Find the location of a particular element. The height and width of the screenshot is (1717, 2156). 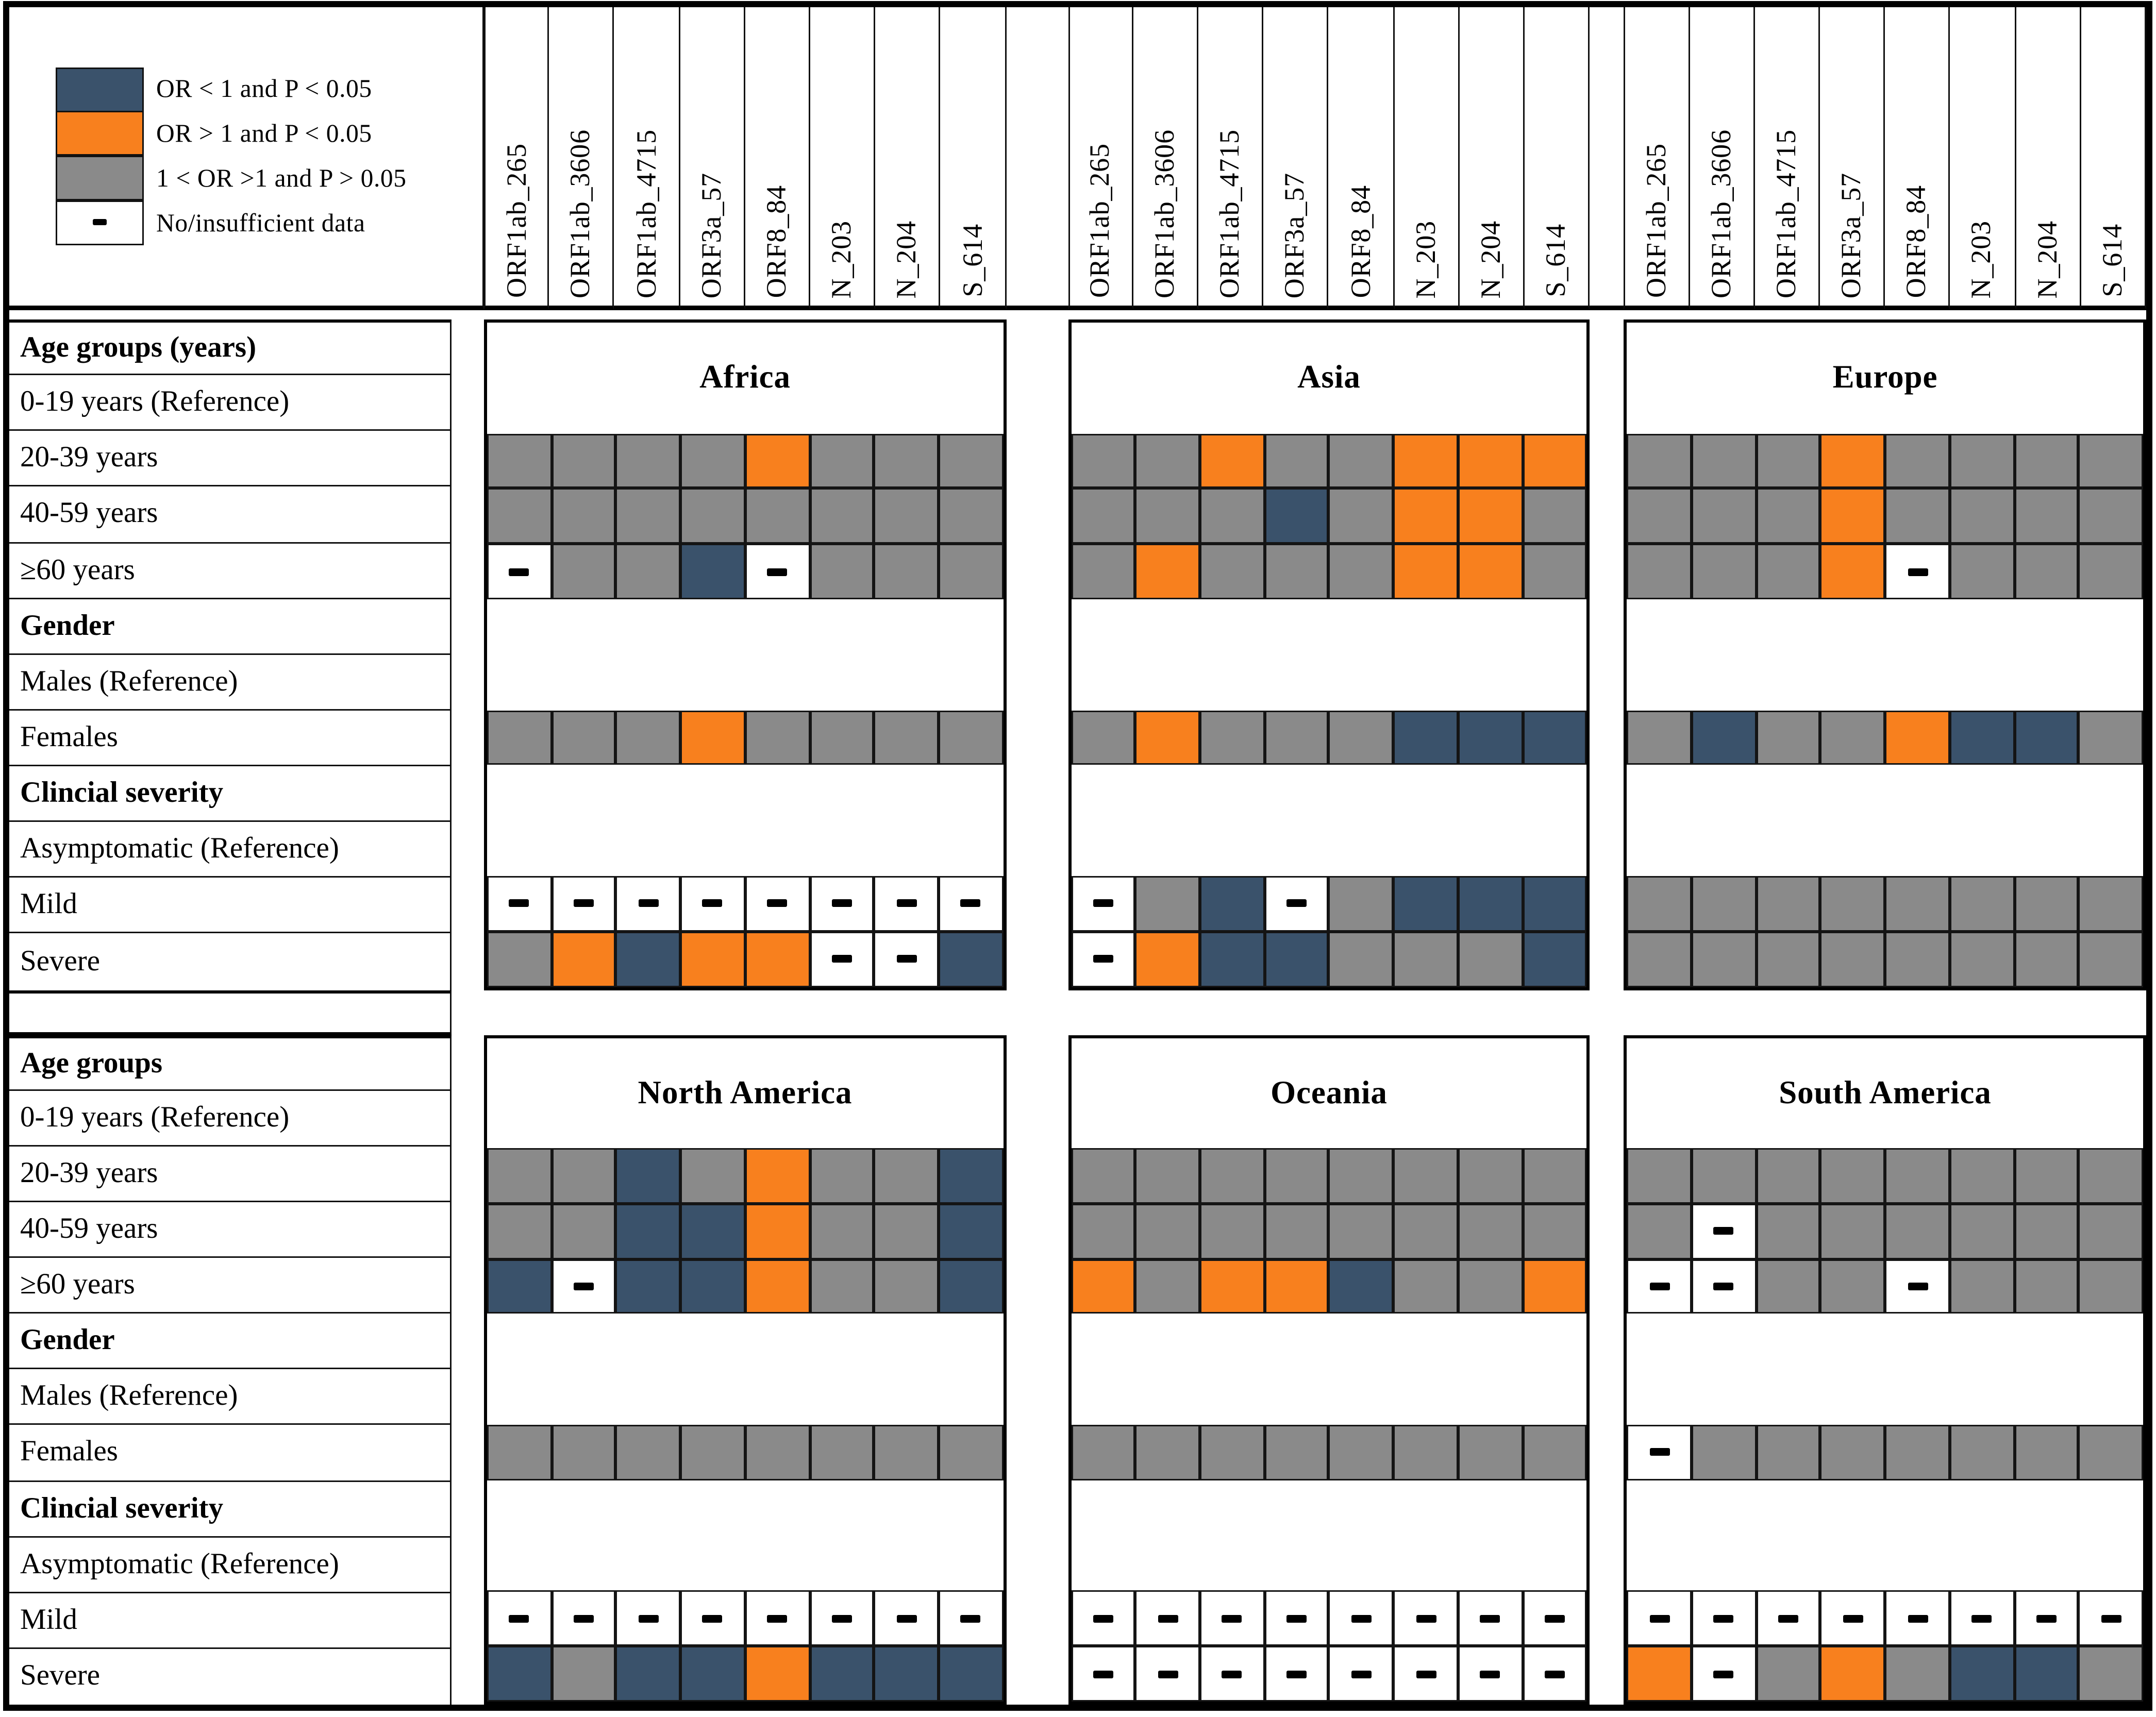

panel-title: Europe is located at coordinates (1885, 377).